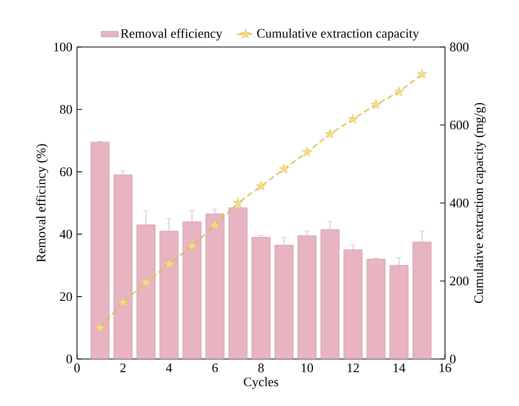 The image size is (519, 406). Describe the element at coordinates (338, 34) in the screenshot. I see `legend-label: Cumulative extraction capacity` at that location.